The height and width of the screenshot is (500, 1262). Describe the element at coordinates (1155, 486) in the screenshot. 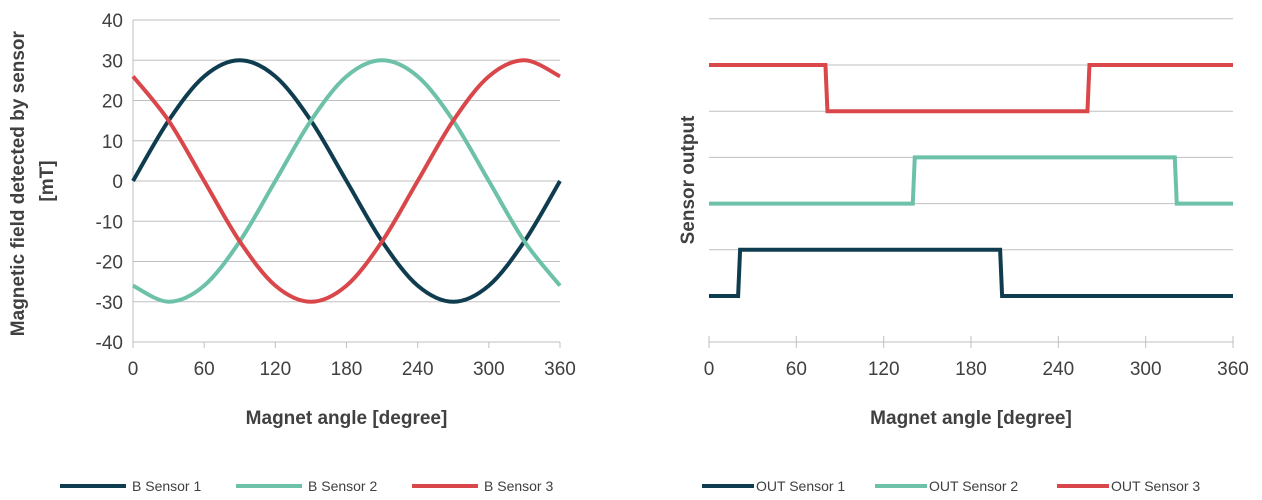

I see `right-legend-label: OUT Sensor 3` at that location.